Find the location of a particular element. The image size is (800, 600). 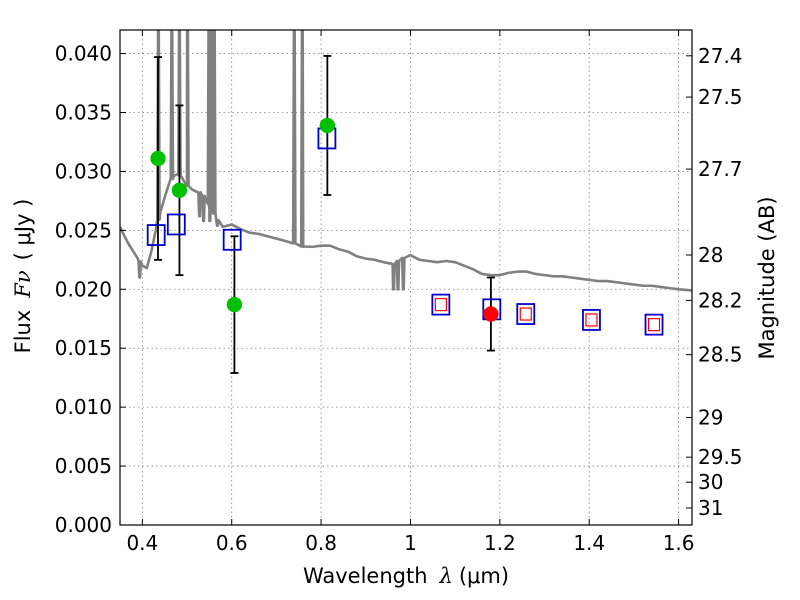

y-tick-label: 0.000 is located at coordinates (83, 525).